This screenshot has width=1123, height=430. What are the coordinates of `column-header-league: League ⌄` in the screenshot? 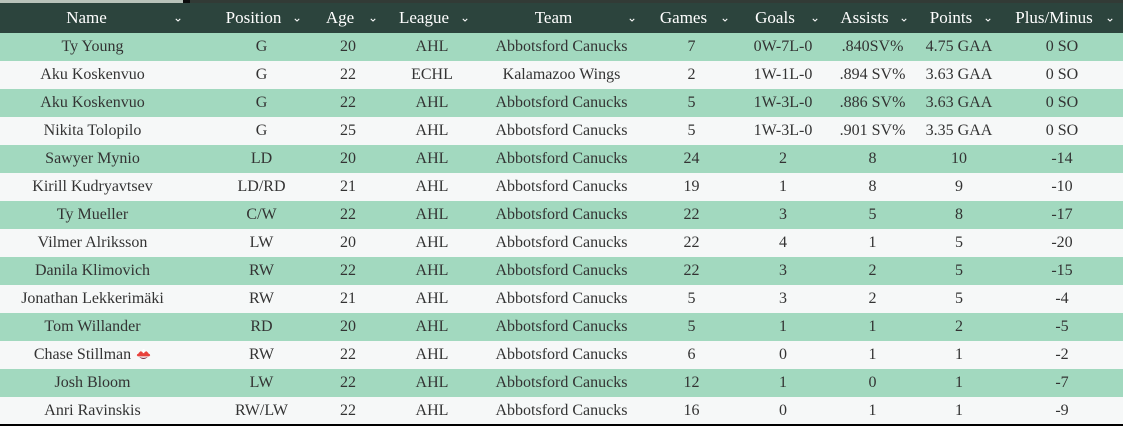 It's located at (432, 18).